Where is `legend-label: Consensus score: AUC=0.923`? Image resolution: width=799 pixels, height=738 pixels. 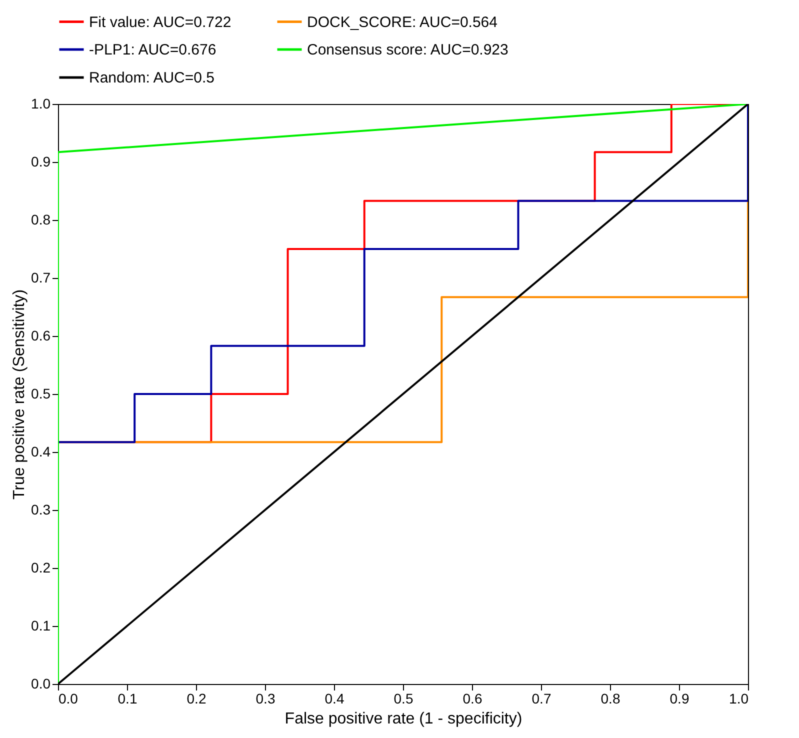 legend-label: Consensus score: AUC=0.923 is located at coordinates (407, 50).